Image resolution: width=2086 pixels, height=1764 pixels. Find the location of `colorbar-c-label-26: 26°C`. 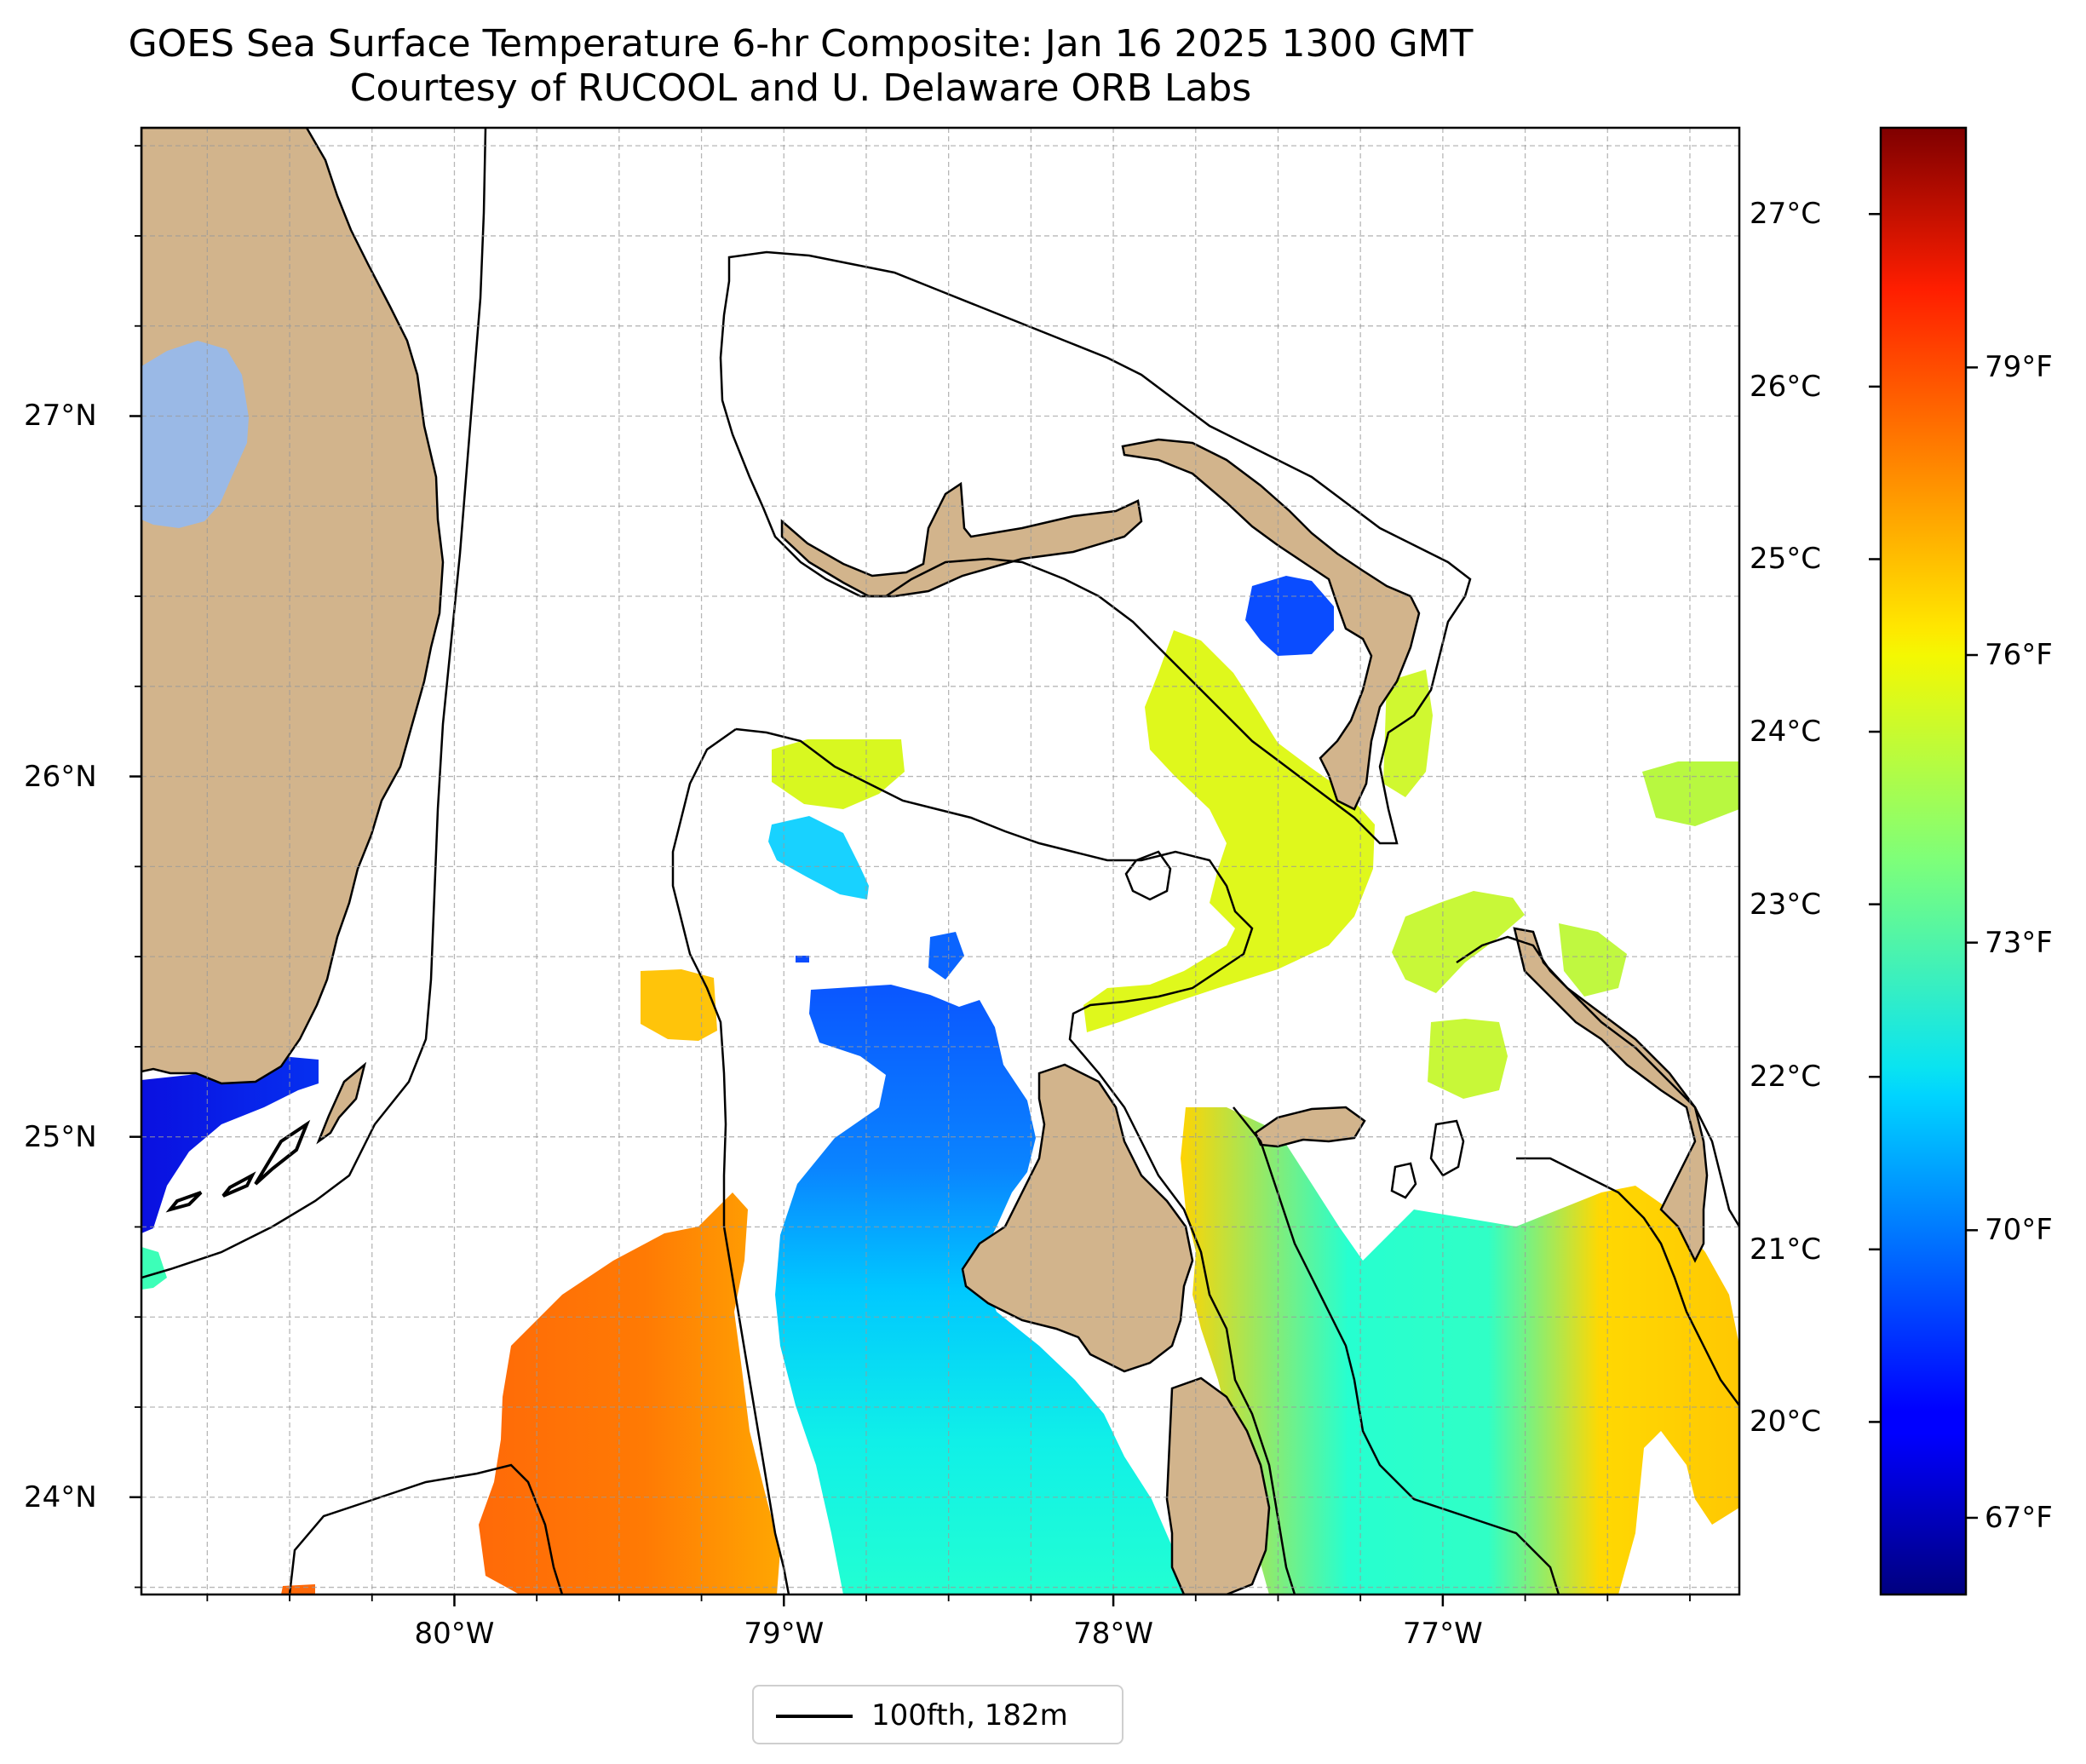

colorbar-c-label-26: 26°C is located at coordinates (1786, 386).